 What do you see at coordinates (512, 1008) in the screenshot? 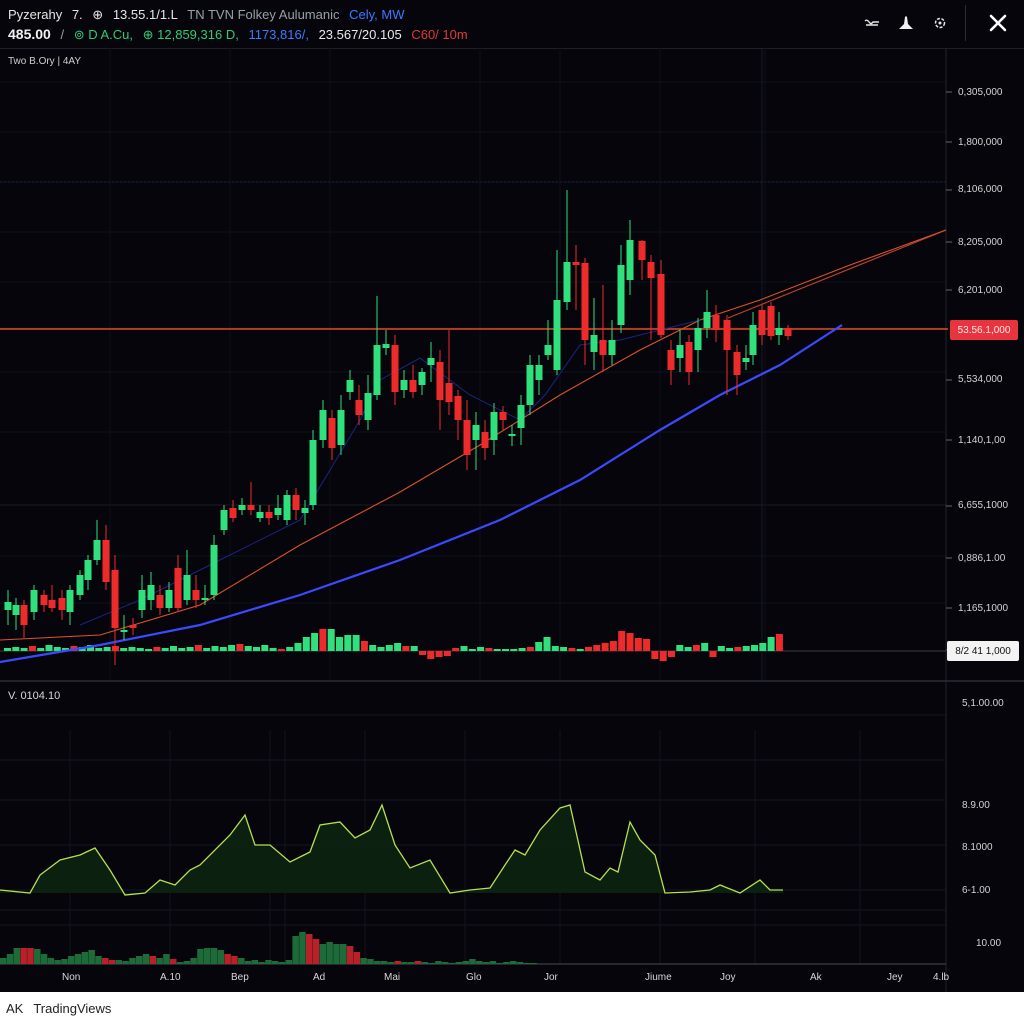
I see `footer-bar: AK TradingViews` at bounding box center [512, 1008].